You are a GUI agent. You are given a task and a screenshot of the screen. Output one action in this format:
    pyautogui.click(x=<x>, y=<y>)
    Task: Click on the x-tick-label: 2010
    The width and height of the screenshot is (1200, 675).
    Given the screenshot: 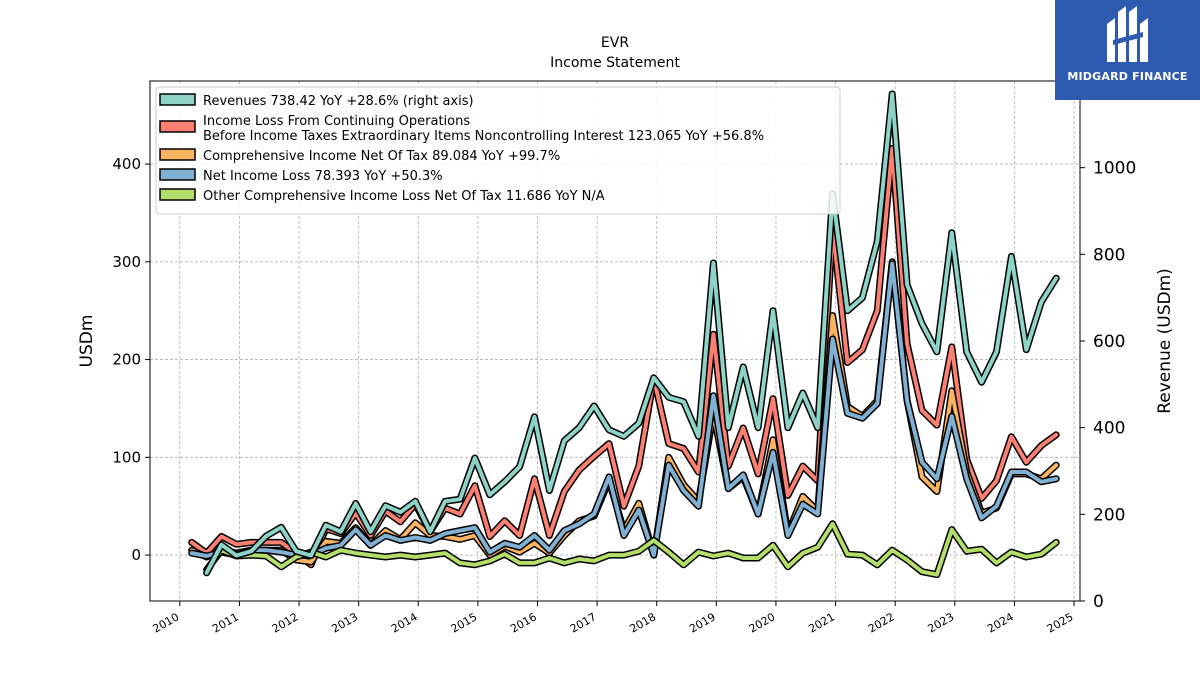 What is the action you would take?
    pyautogui.click(x=166, y=622)
    